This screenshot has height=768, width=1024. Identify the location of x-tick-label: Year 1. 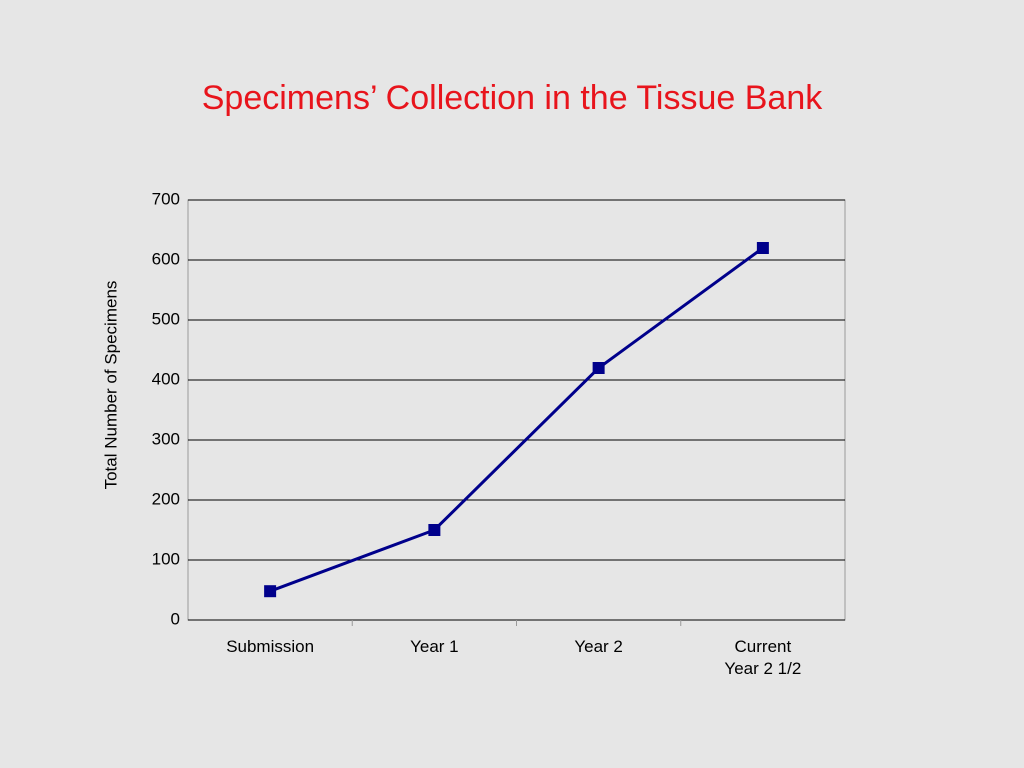
(434, 646).